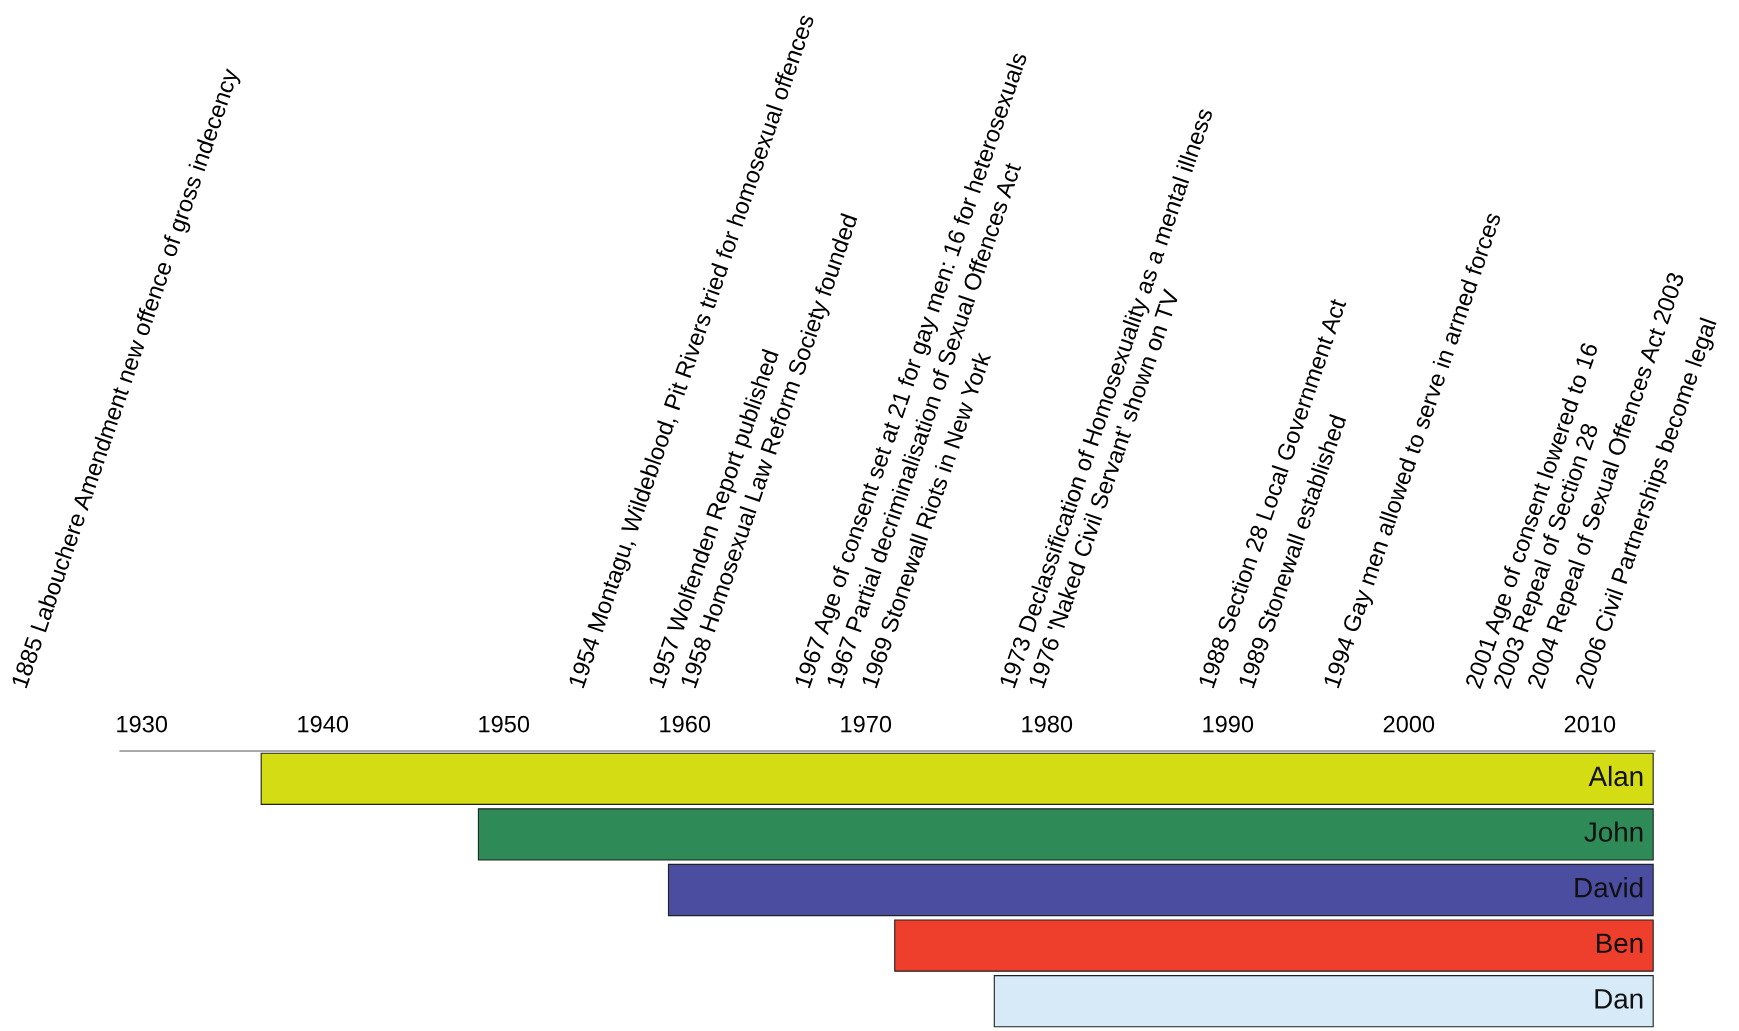  What do you see at coordinates (504, 724) in the screenshot?
I see `x-tick-label: 1950` at bounding box center [504, 724].